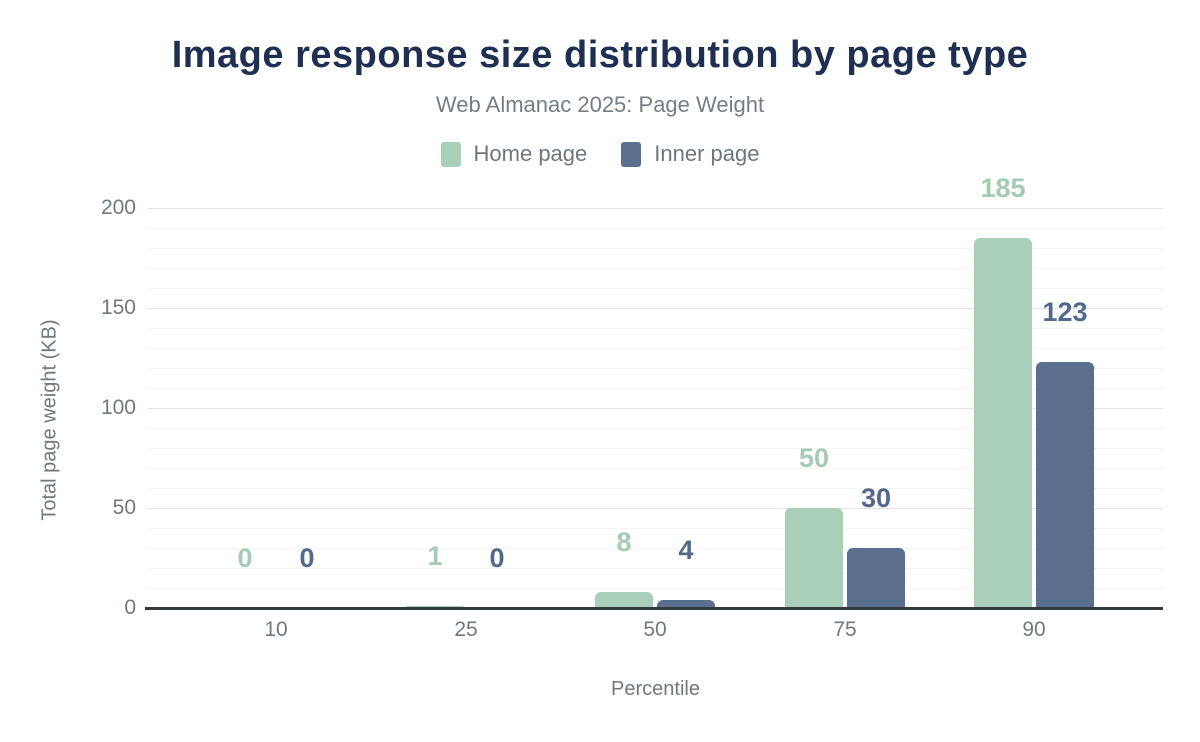 Image resolution: width=1200 pixels, height=742 pixels. I want to click on data-label-inner-page-p50: 4, so click(686, 550).